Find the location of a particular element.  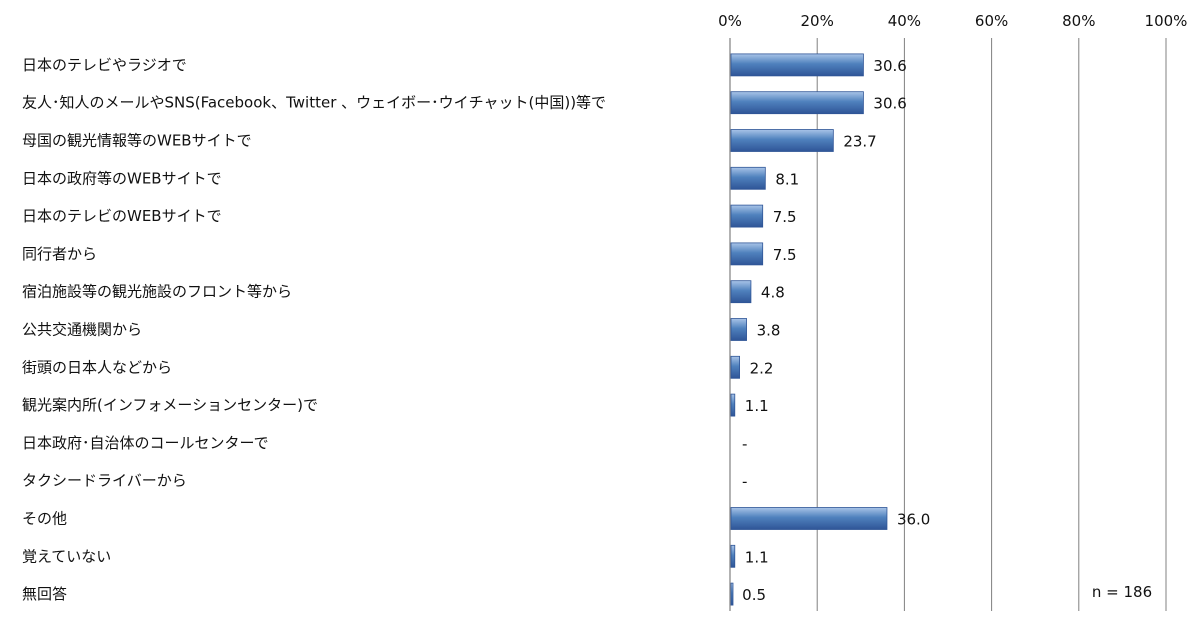

x-tick-label: 80% is located at coordinates (1078, 21).